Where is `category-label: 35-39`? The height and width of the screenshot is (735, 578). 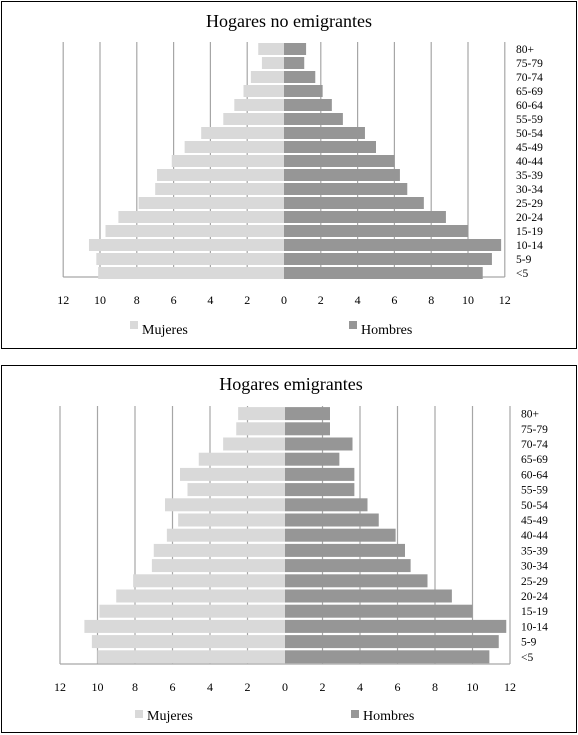 category-label: 35-39 is located at coordinates (529, 176).